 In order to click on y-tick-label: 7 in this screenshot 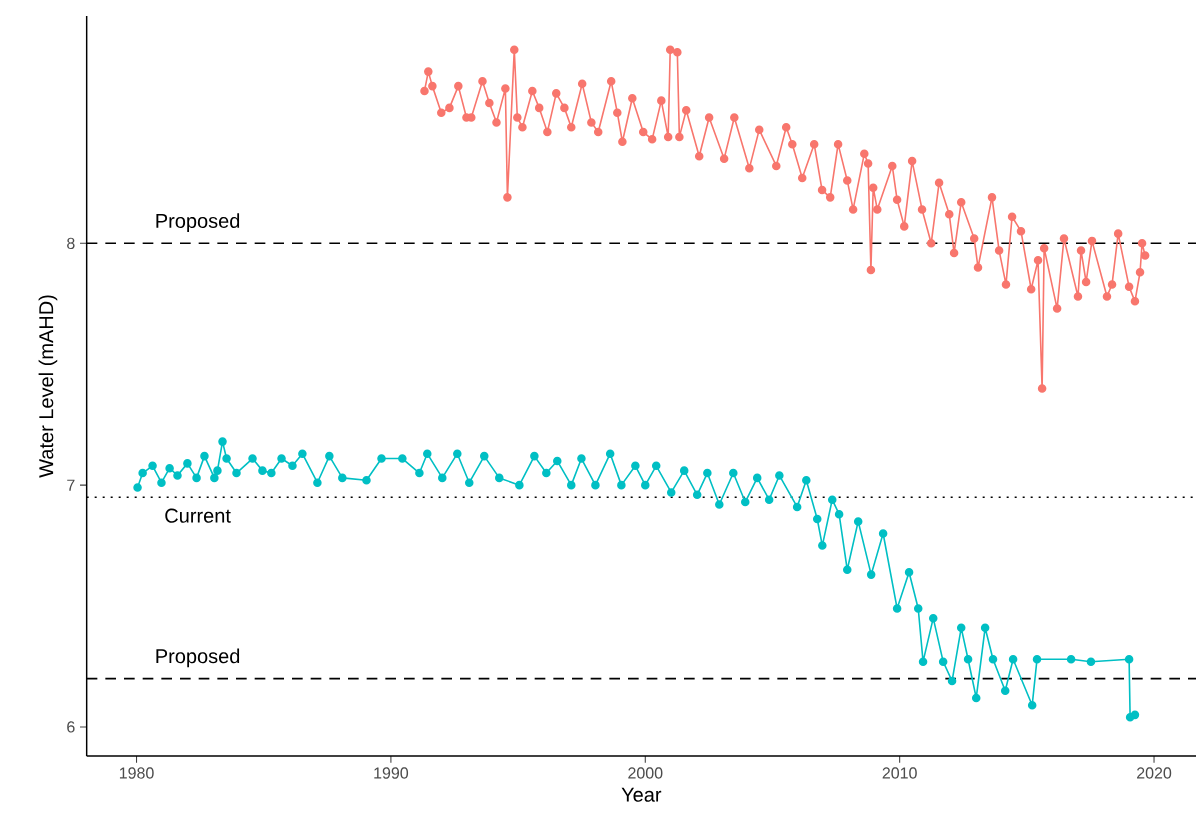, I will do `click(71, 485)`.